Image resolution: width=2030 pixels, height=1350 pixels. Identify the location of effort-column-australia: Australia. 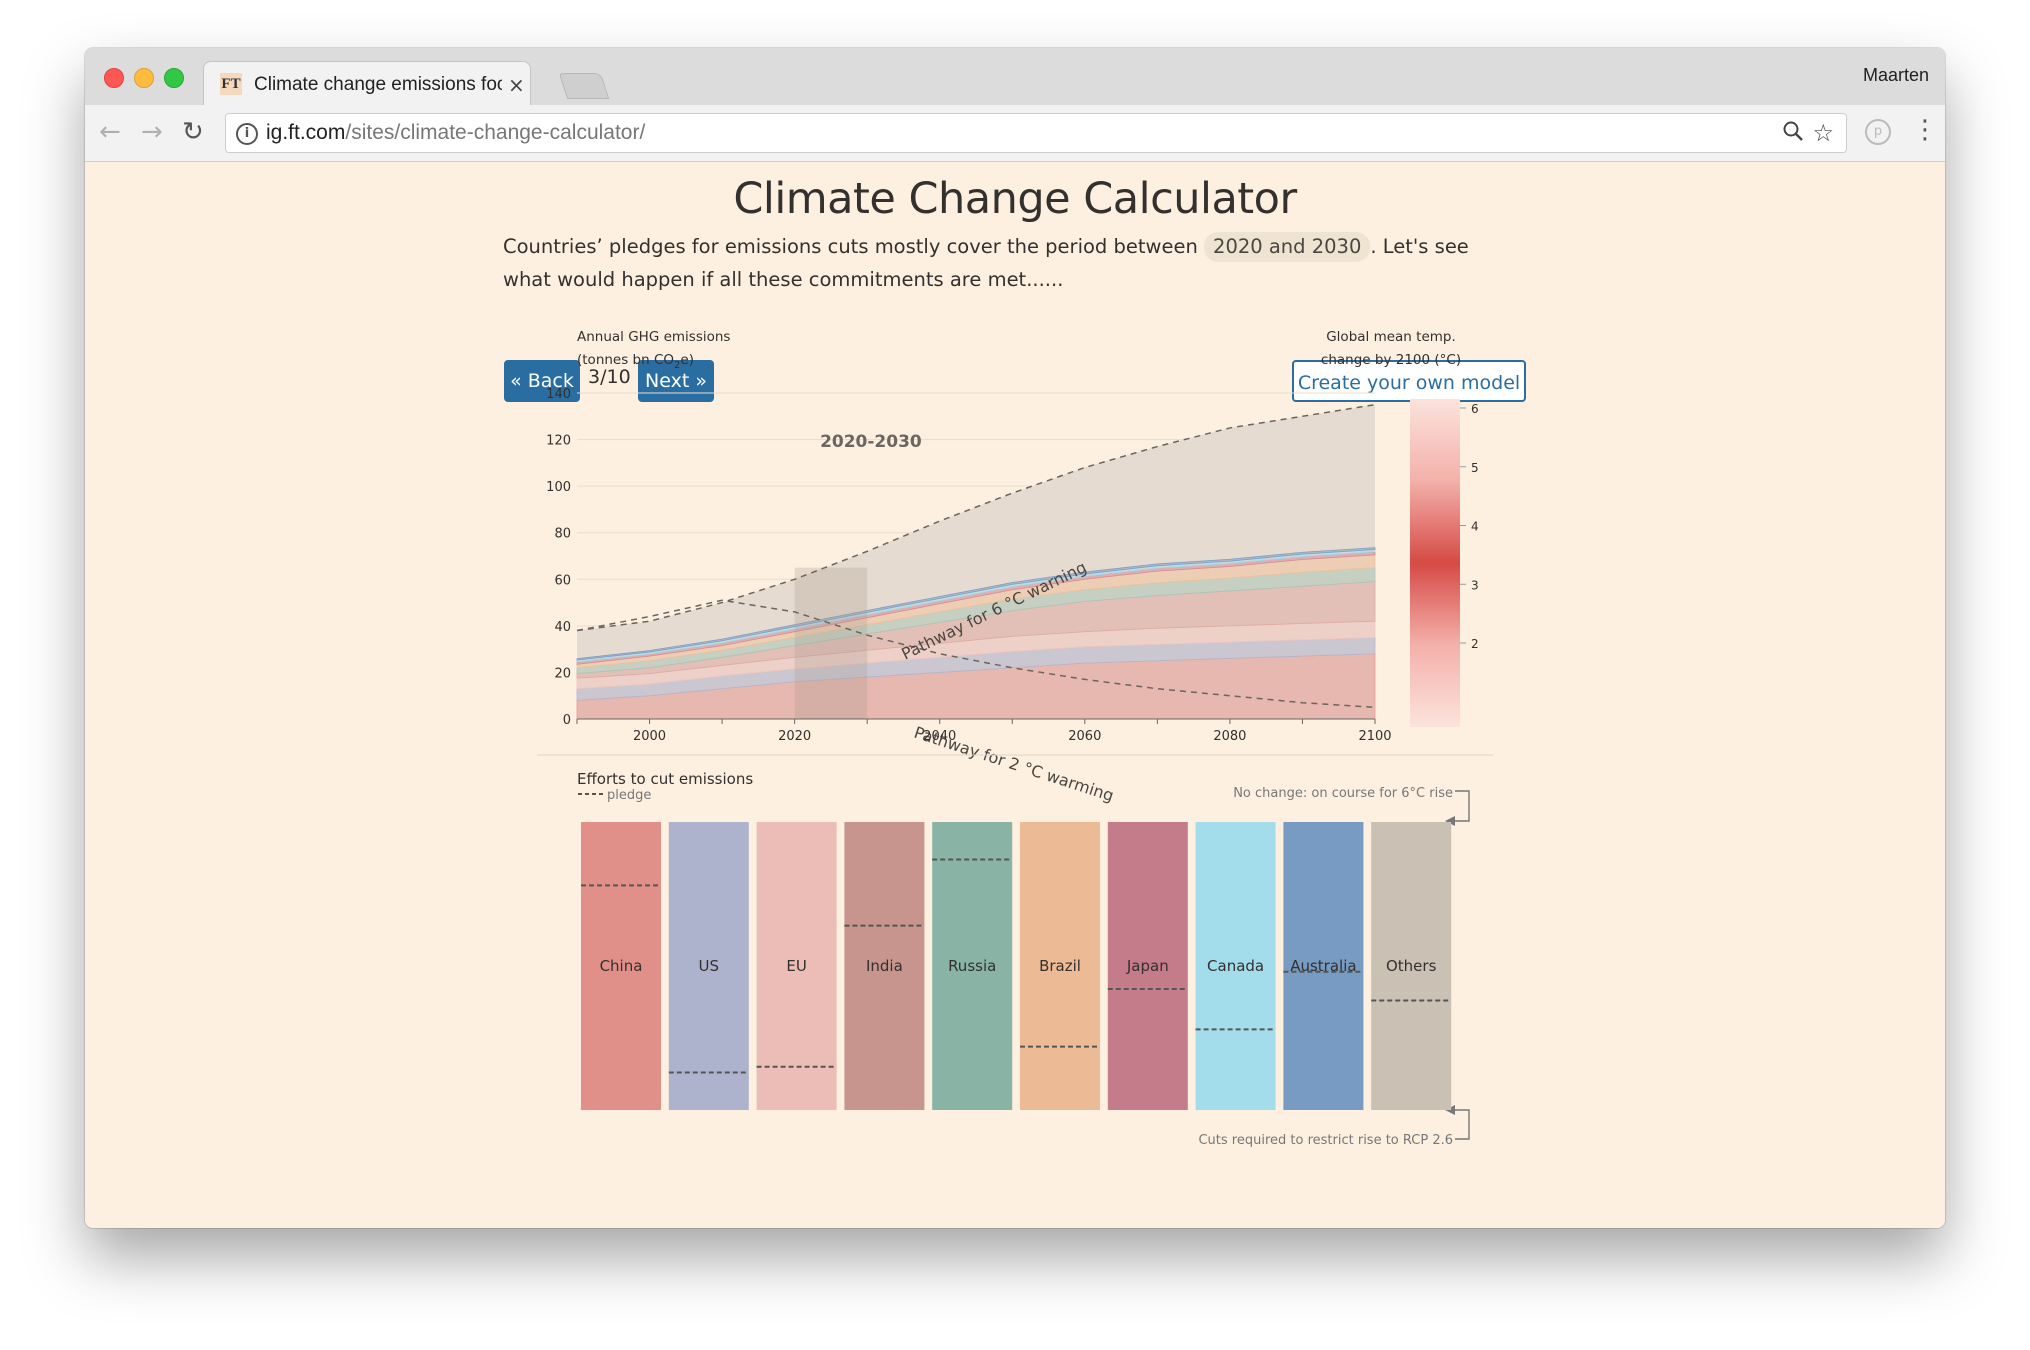
(1323, 966).